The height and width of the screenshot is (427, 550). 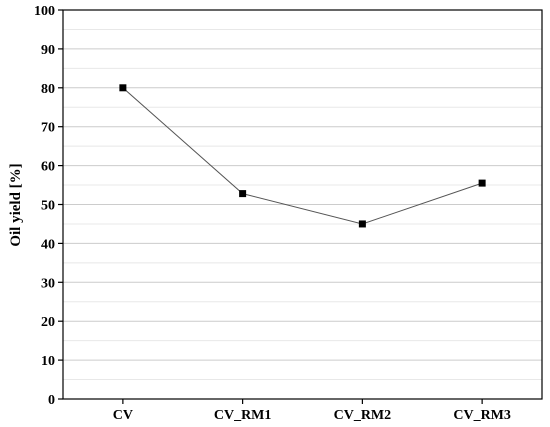 I want to click on y-tick-label: 30, so click(x=48, y=283).